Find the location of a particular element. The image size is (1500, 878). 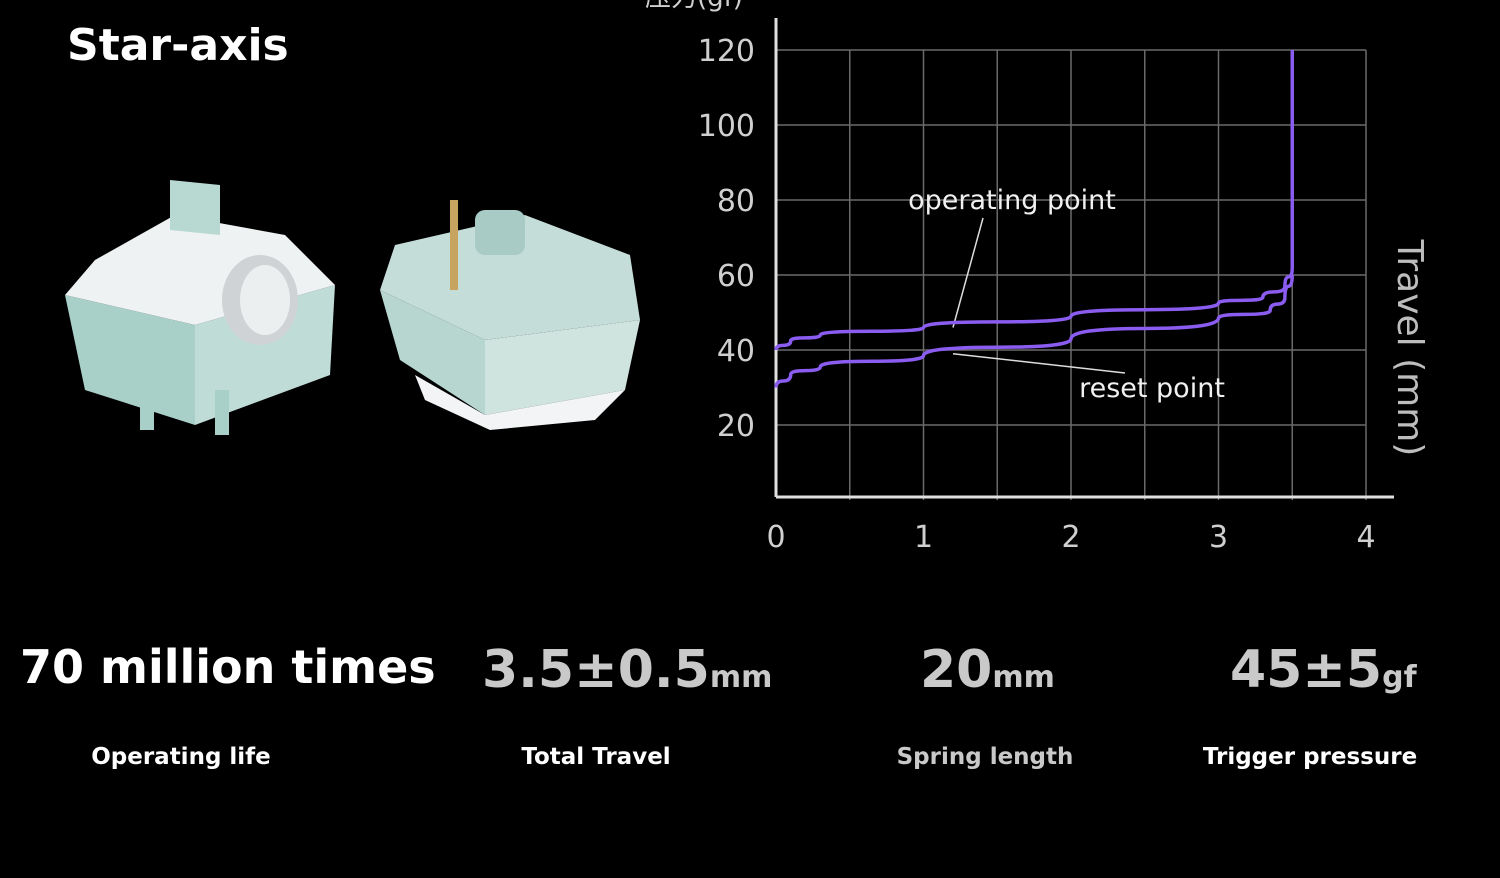

spec-value: 70 million times is located at coordinates (228, 667).